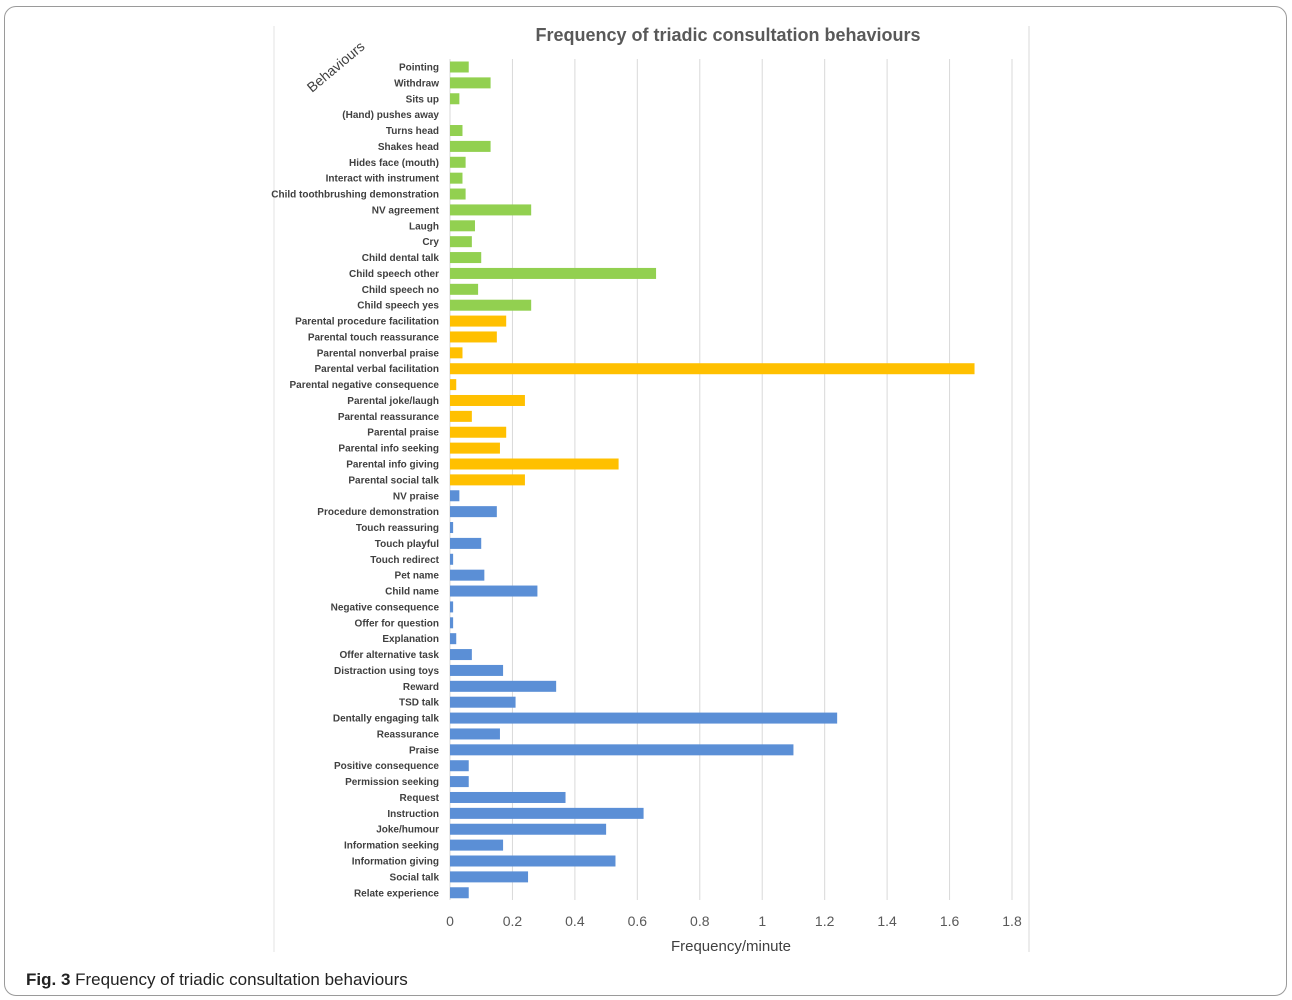  Describe the element at coordinates (513, 921) in the screenshot. I see `x-tick-label: 0.2` at that location.